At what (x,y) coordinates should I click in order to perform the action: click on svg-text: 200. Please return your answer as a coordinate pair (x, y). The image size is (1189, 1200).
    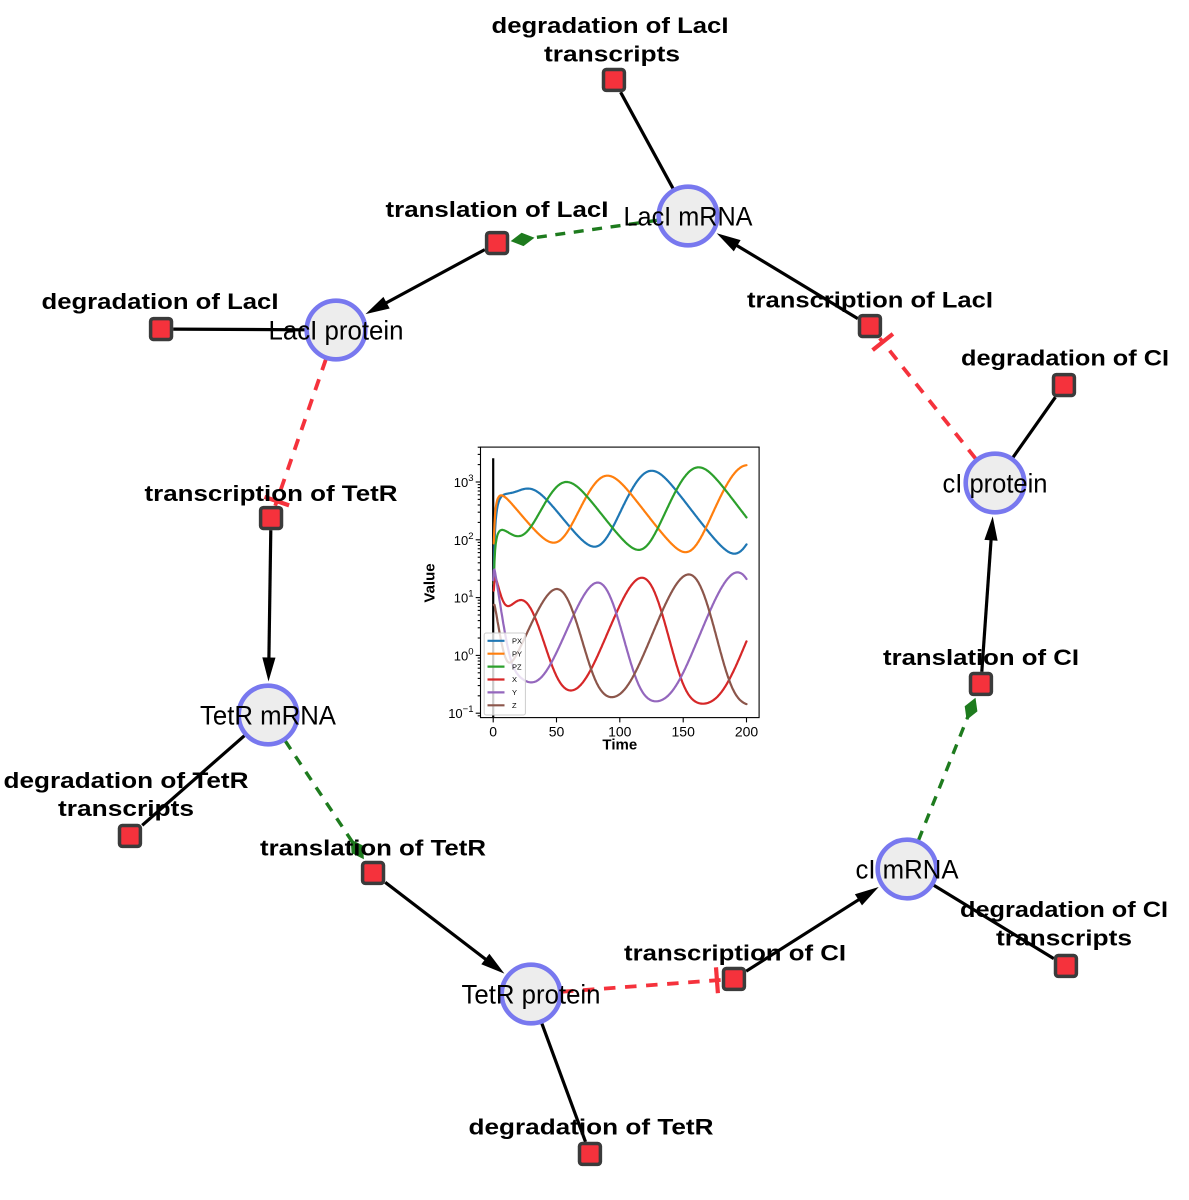
    Looking at the image, I should click on (747, 732).